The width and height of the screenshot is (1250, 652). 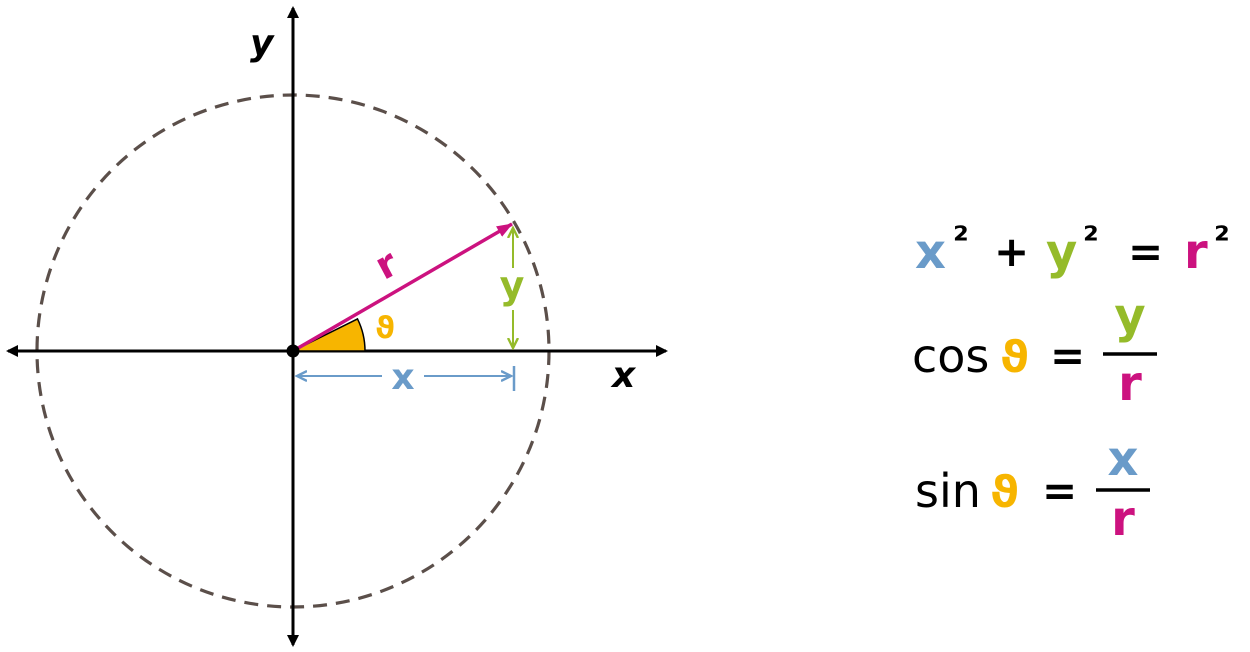 What do you see at coordinates (1222, 240) in the screenshot?
I see `formula-pyth-sq3: ²` at bounding box center [1222, 240].